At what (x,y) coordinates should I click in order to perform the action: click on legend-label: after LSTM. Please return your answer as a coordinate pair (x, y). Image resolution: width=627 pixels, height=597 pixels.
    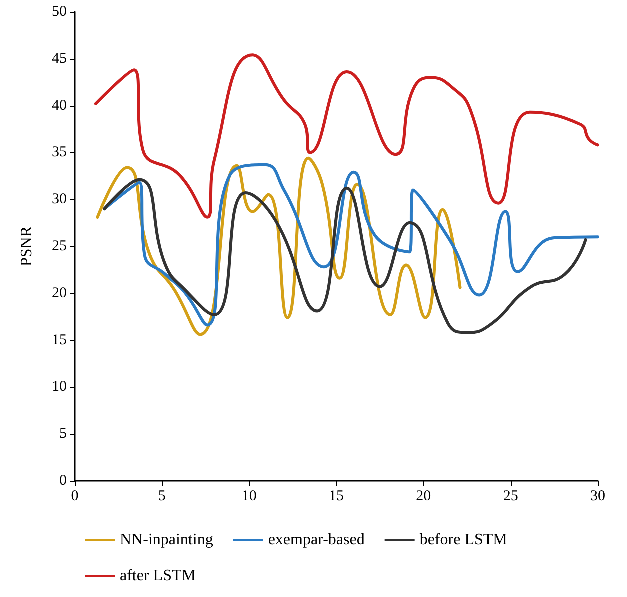
    Looking at the image, I should click on (158, 576).